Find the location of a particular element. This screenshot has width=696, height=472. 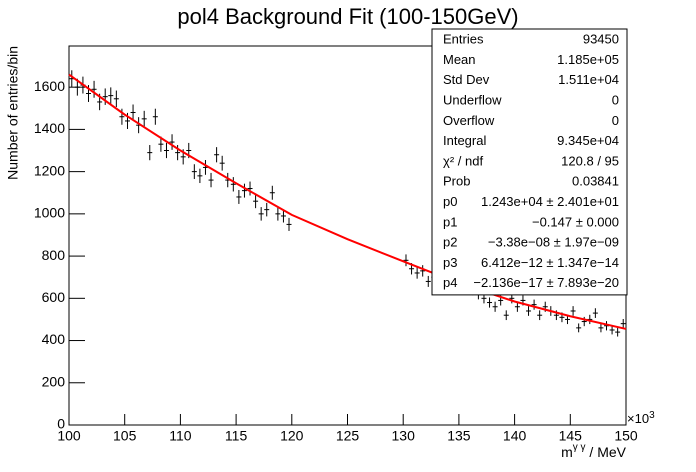

stat-label: p0 is located at coordinates (450, 201).